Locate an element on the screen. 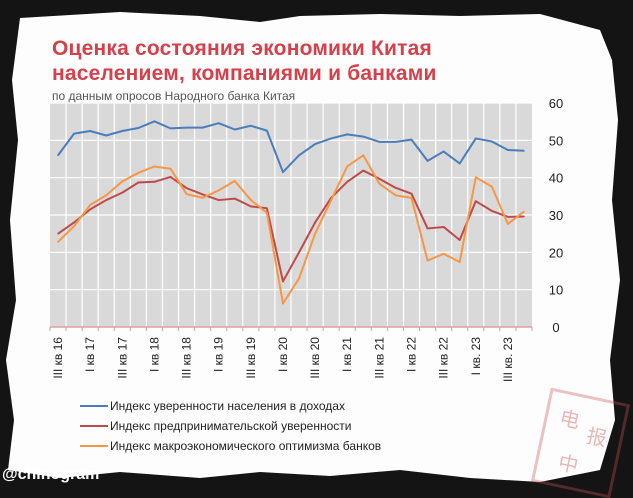 The image size is (633, 498). legend-item-population: Индекс уверенности населения в доходах is located at coordinates (230, 406).